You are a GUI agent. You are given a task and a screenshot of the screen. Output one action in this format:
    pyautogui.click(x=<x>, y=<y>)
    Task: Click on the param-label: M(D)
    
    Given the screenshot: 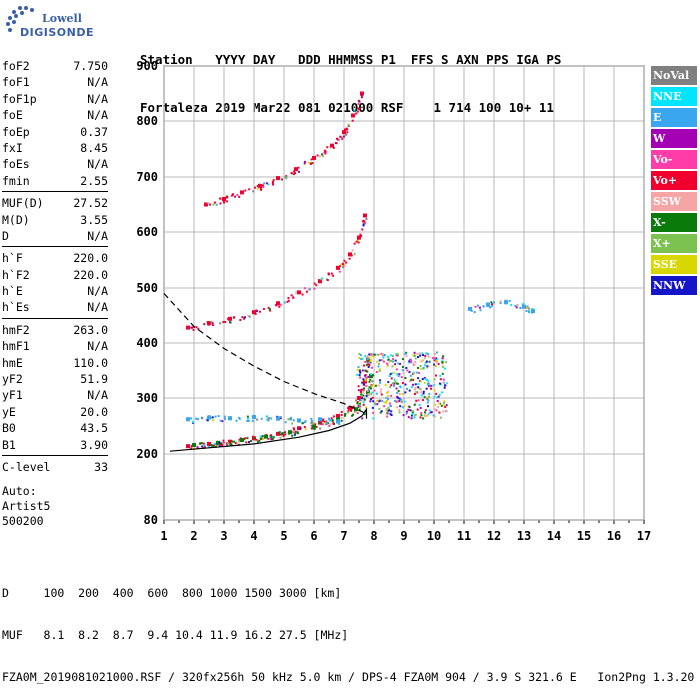 What is the action you would take?
    pyautogui.click(x=16, y=219)
    